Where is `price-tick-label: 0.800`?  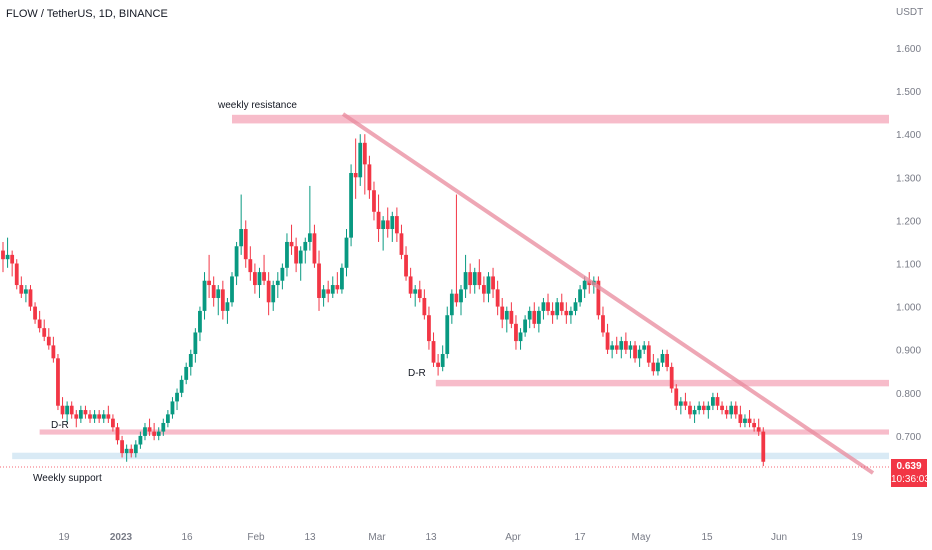
price-tick-label: 0.800 is located at coordinates (908, 394).